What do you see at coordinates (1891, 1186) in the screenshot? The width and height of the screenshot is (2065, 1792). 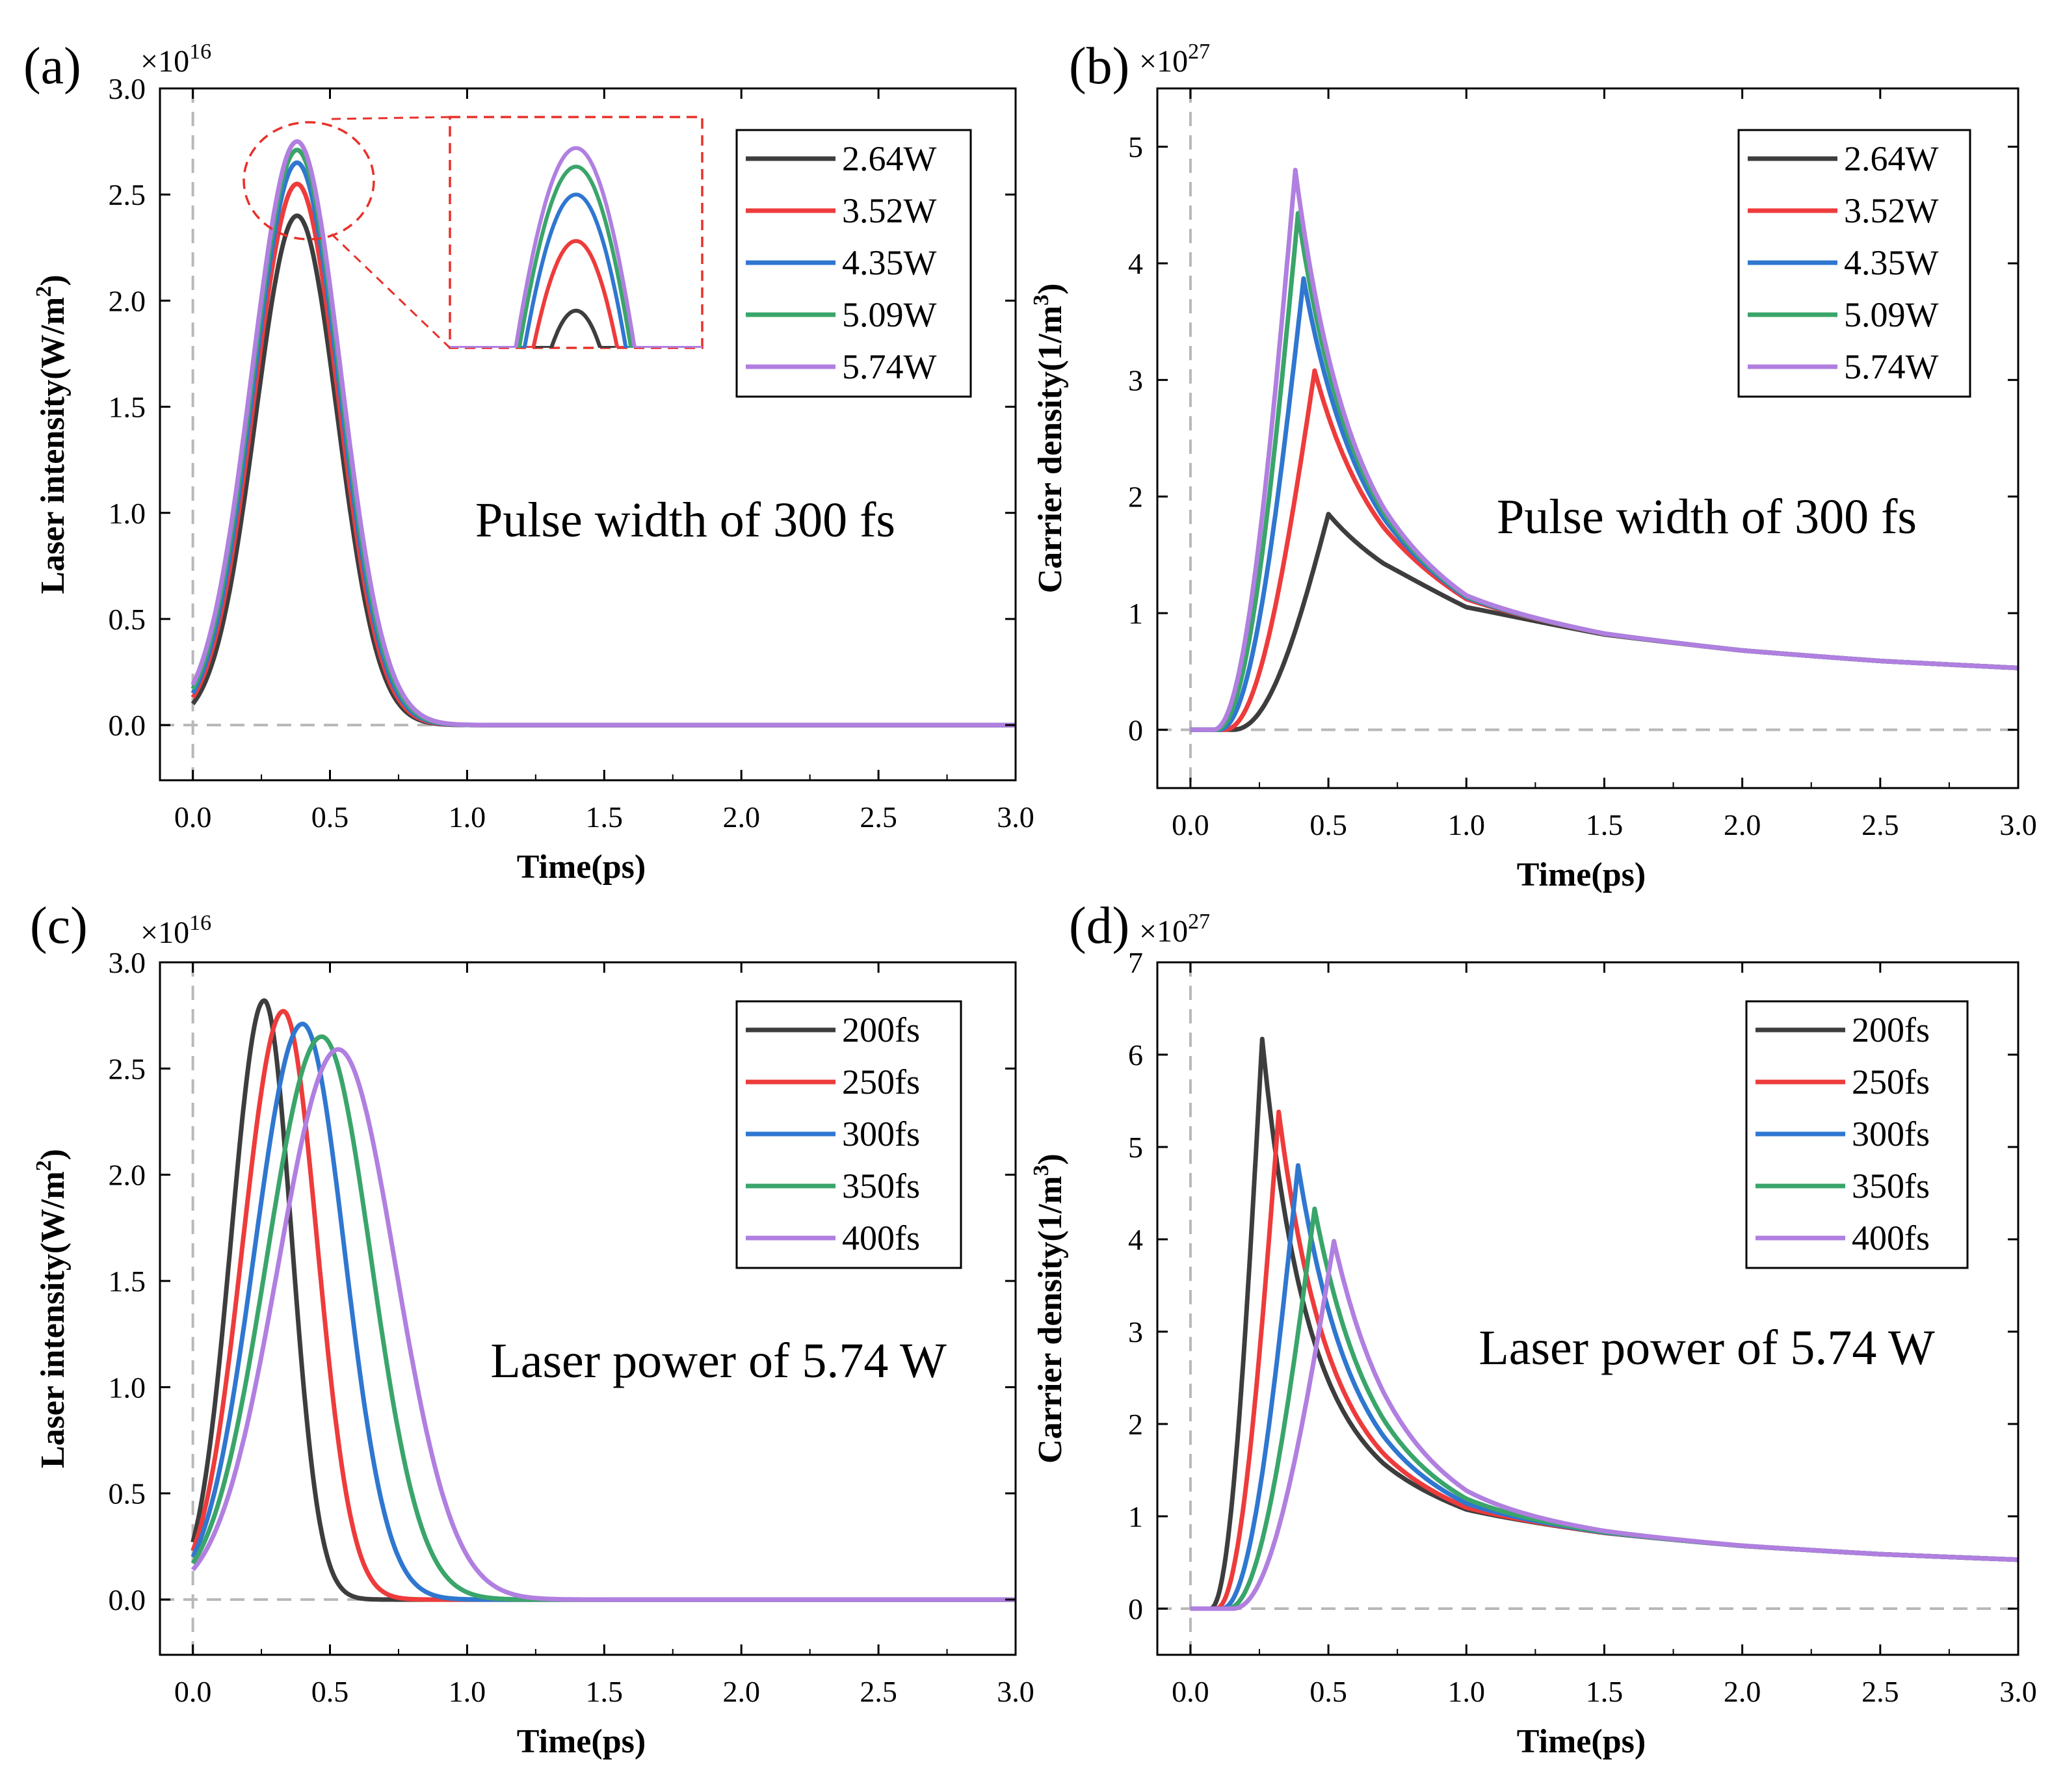 I see `legend-label: 350fs` at bounding box center [1891, 1186].